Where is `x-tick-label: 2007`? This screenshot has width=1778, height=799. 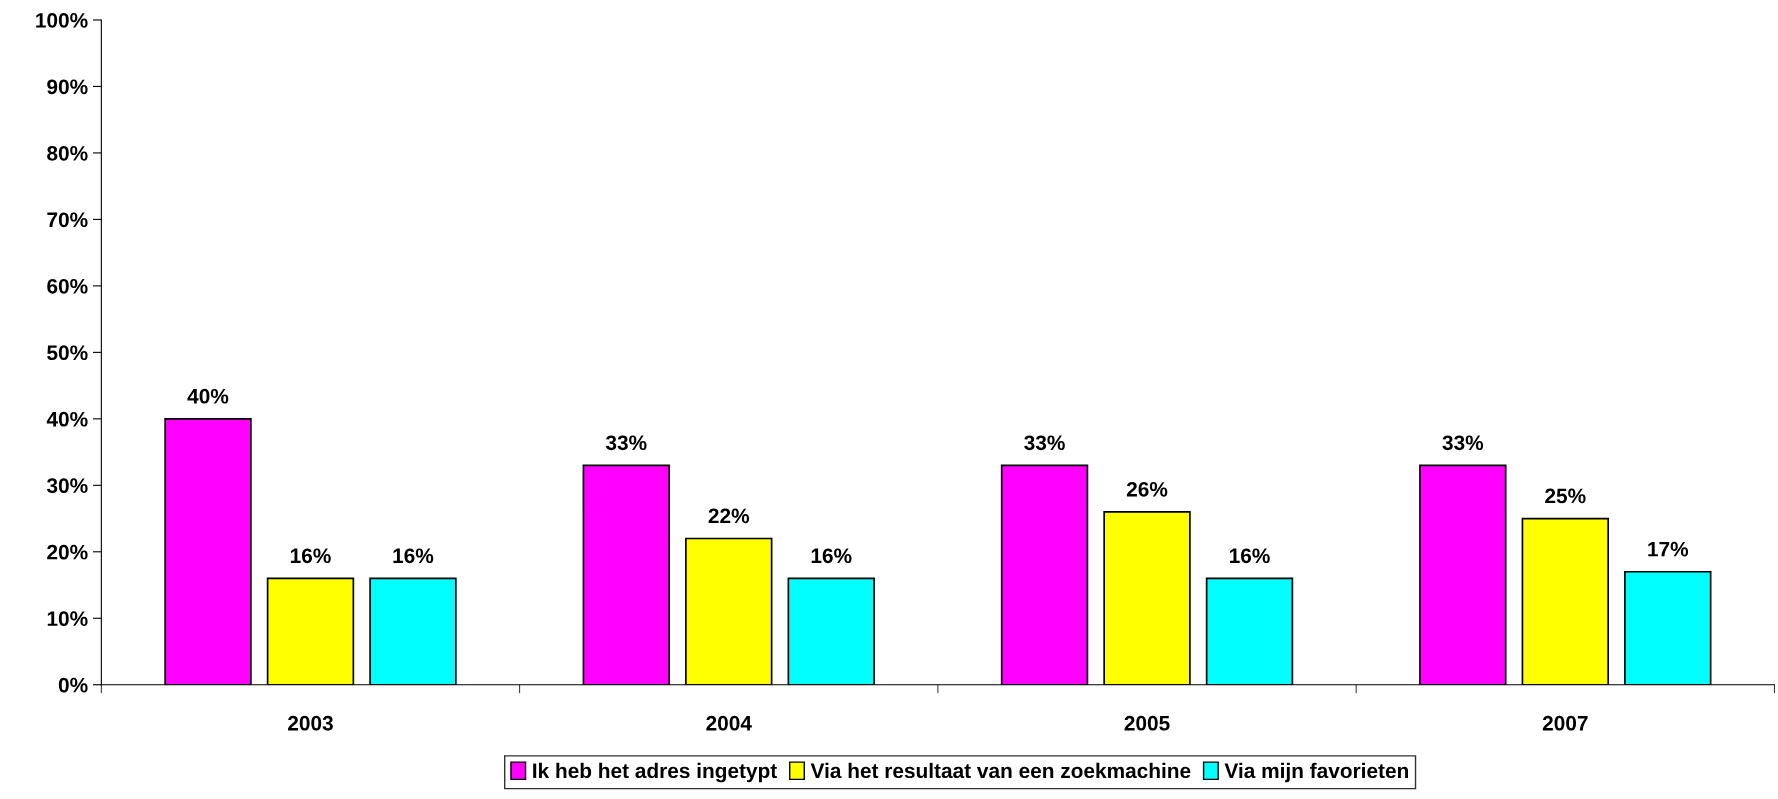 x-tick-label: 2007 is located at coordinates (1565, 723).